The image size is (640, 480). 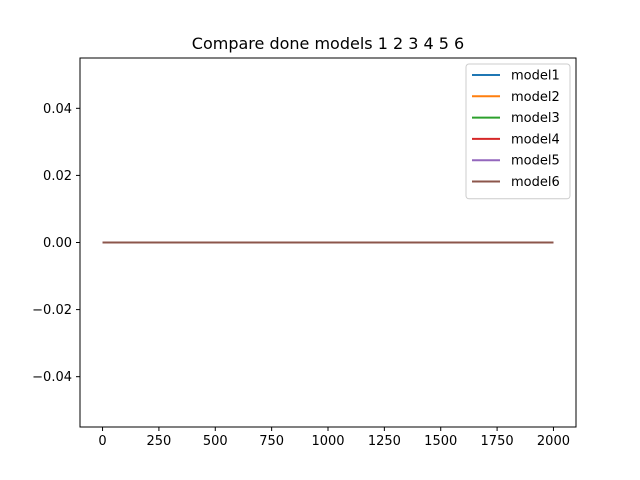 What do you see at coordinates (57, 176) in the screenshot?
I see `y-tick-label: 0.02` at bounding box center [57, 176].